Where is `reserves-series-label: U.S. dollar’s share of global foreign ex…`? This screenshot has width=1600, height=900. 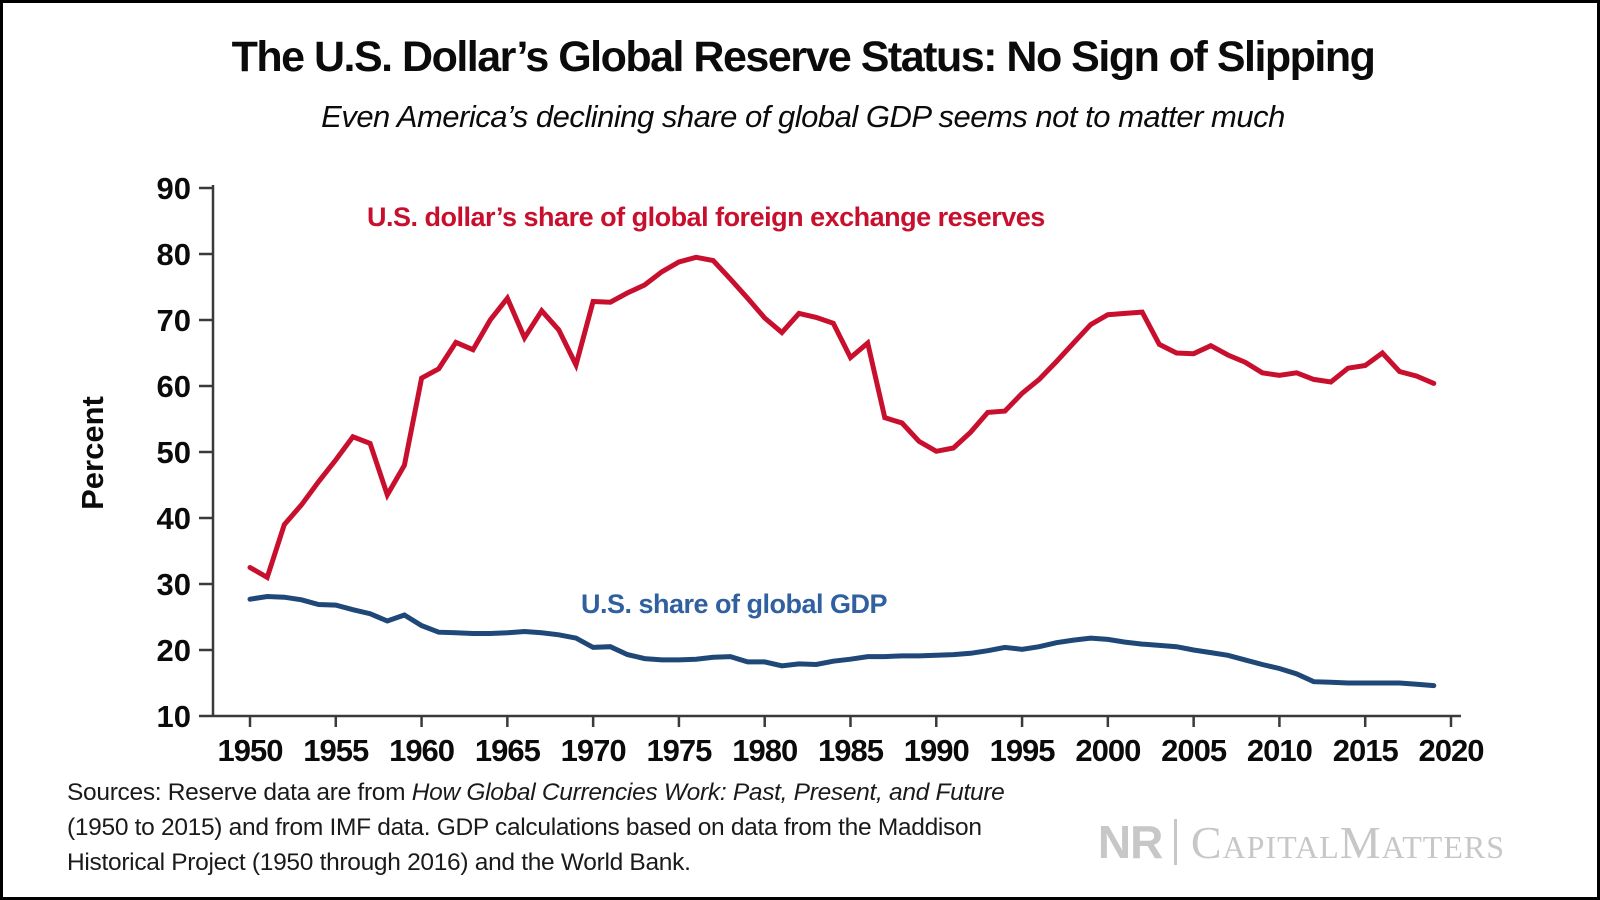 reserves-series-label: U.S. dollar’s share of global foreign ex… is located at coordinates (706, 217).